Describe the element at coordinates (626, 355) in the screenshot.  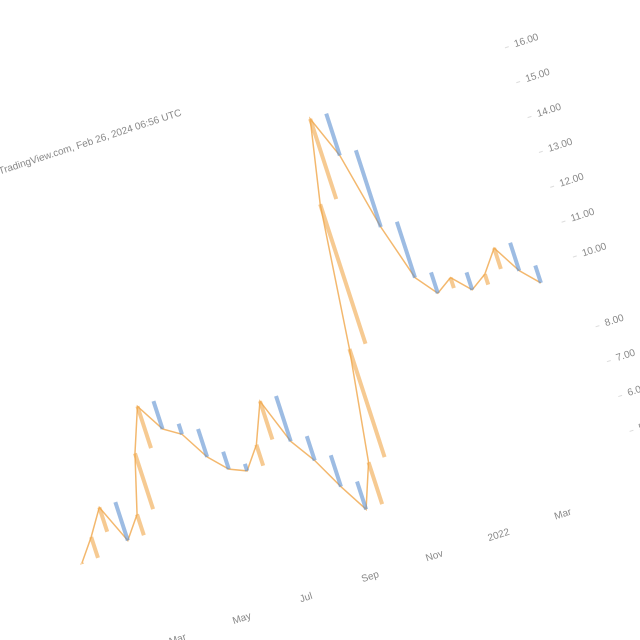
I see `y-tick-label: 7.00` at that location.